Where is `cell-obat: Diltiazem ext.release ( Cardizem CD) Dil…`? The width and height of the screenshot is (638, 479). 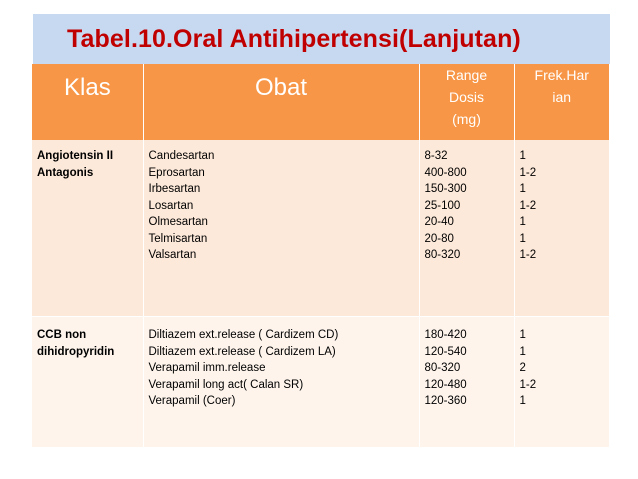
cell-obat: Diltiazem ext.release ( Cardizem CD) Dil… is located at coordinates (281, 381).